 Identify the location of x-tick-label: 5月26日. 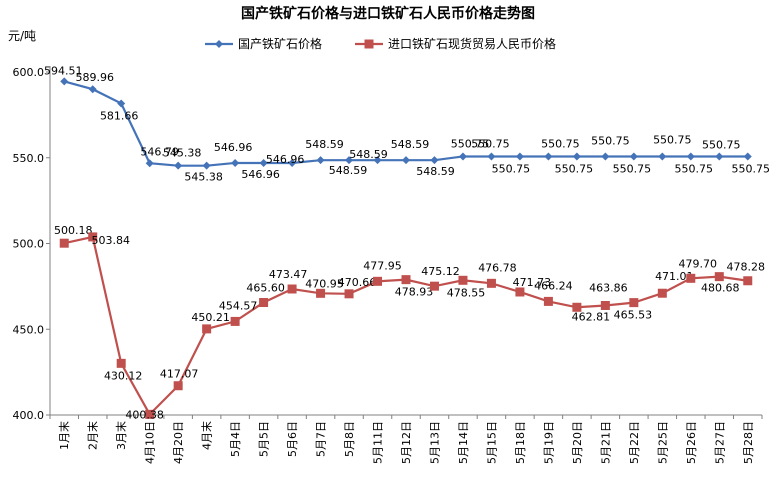
(691, 442).